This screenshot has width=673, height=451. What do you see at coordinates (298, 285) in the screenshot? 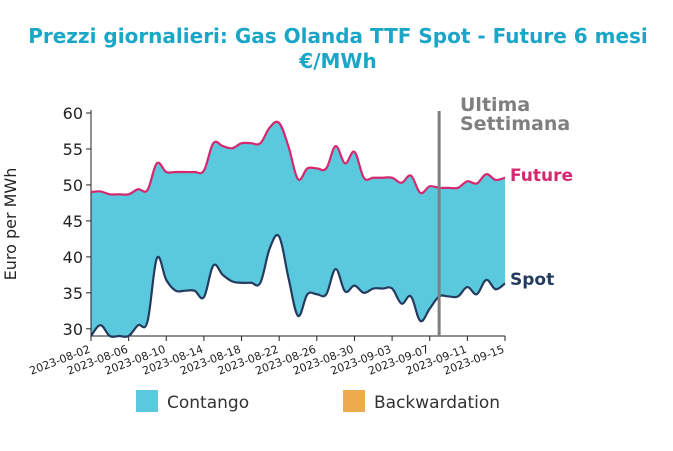
I see `spot-line` at bounding box center [298, 285].